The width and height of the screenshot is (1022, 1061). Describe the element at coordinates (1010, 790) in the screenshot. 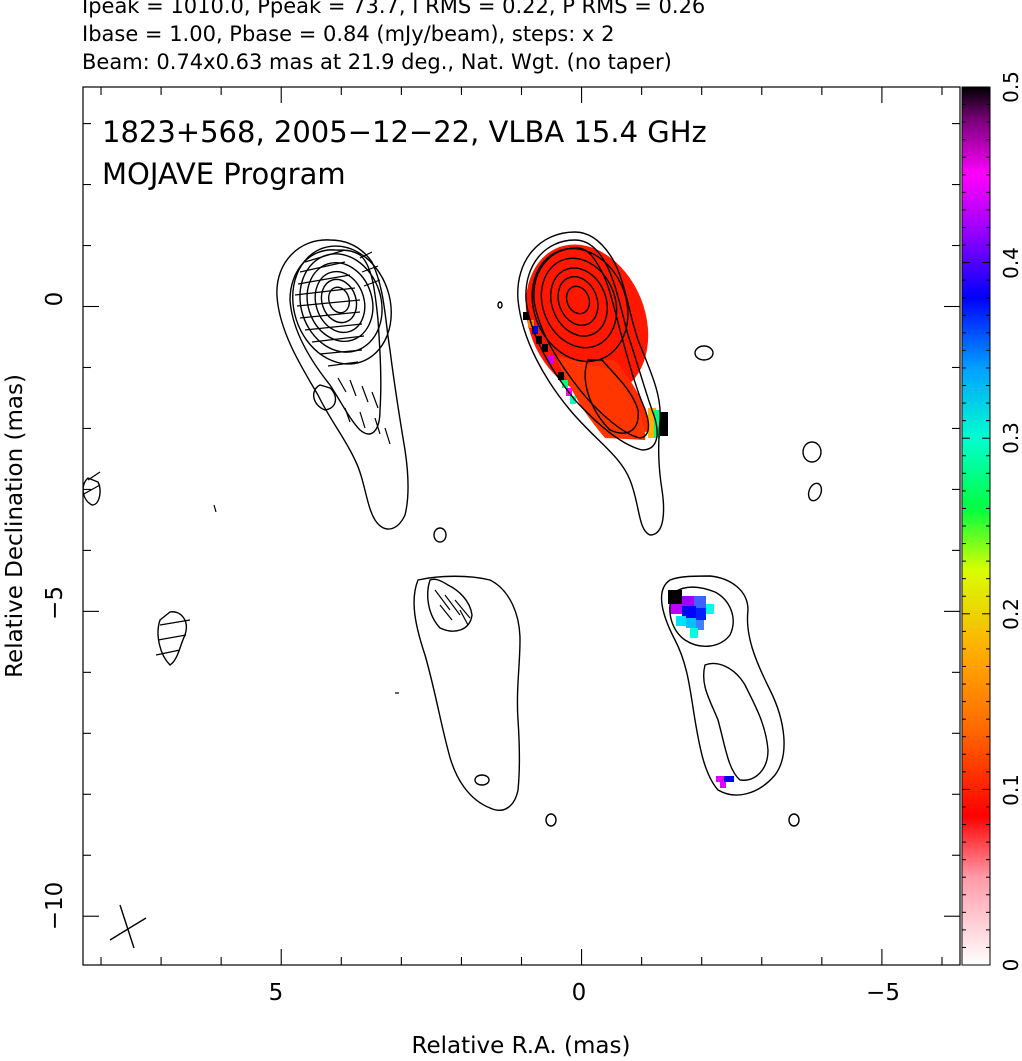

I see `colorbar-label-0.1: 0.1` at that location.